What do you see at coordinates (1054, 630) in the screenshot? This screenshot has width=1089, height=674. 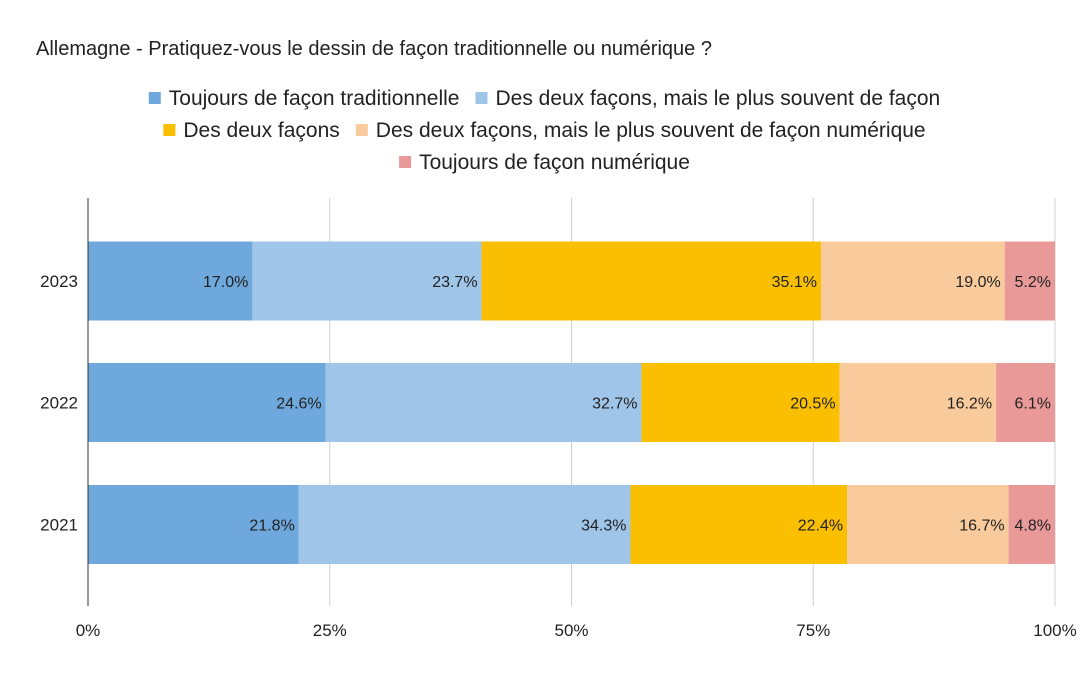 I see `x-tick-label: 100%` at bounding box center [1054, 630].